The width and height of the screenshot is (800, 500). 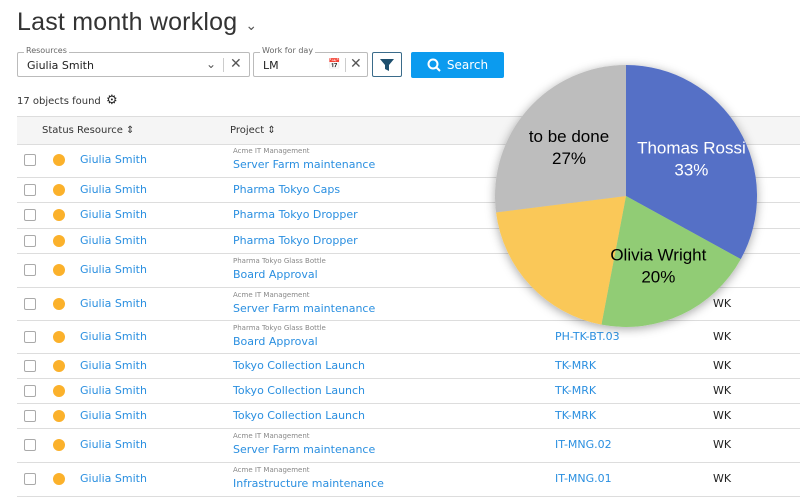 I want to click on project-link: Infrastructure maintenance, so click(x=308, y=483).